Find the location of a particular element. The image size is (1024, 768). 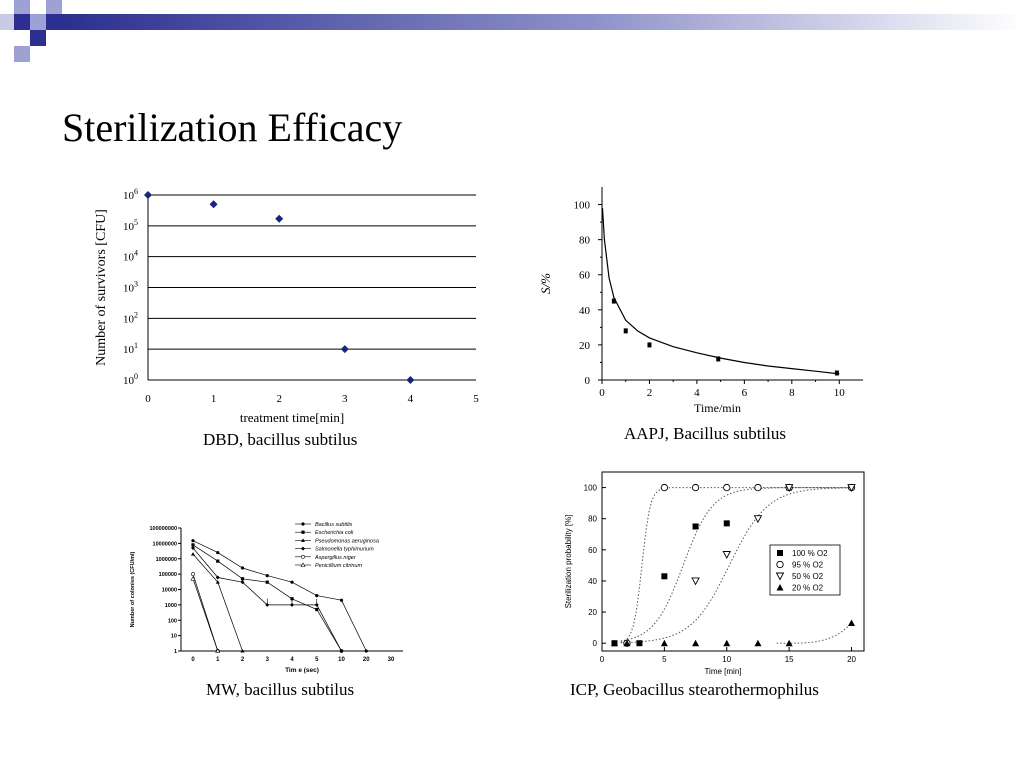

slide-title: Sterilization Efficacy is located at coordinates (232, 127).